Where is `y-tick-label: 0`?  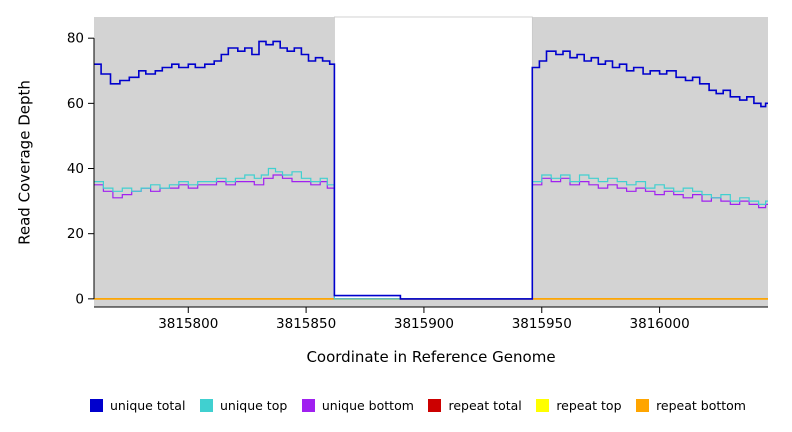 y-tick-label: 0 is located at coordinates (79, 299).